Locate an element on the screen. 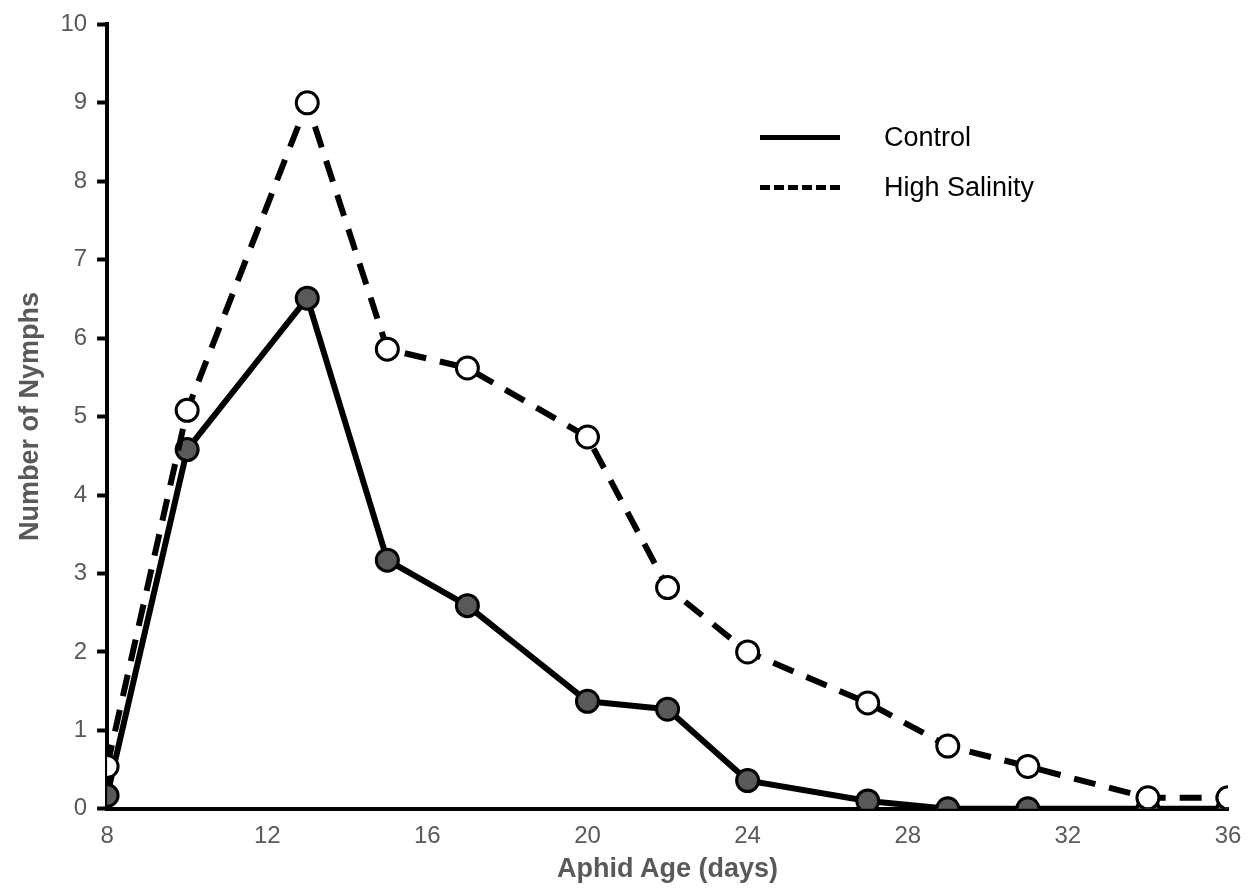  y-tick-label: 5 is located at coordinates (80, 415).